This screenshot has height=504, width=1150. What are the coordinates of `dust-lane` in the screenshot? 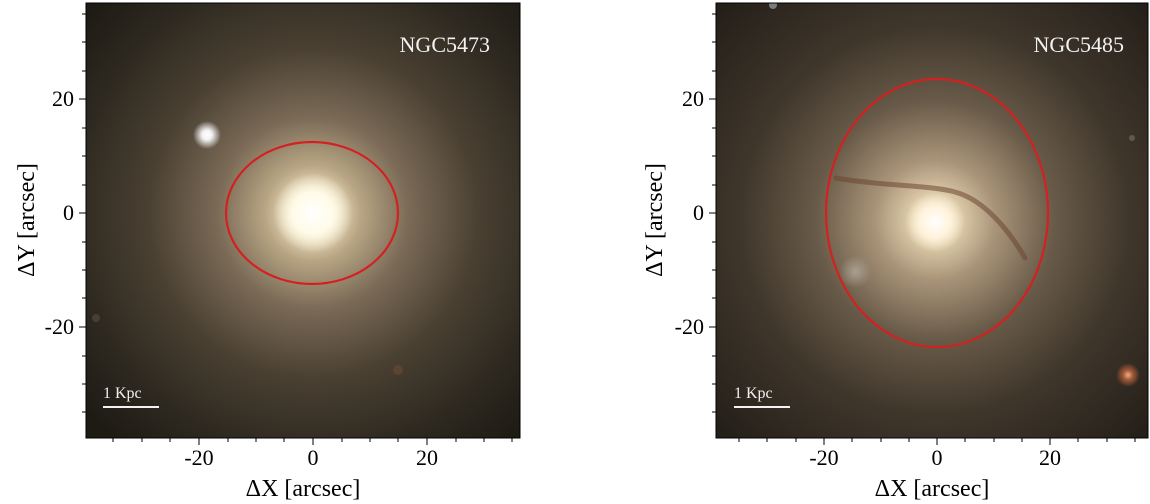 It's located at (930, 218).